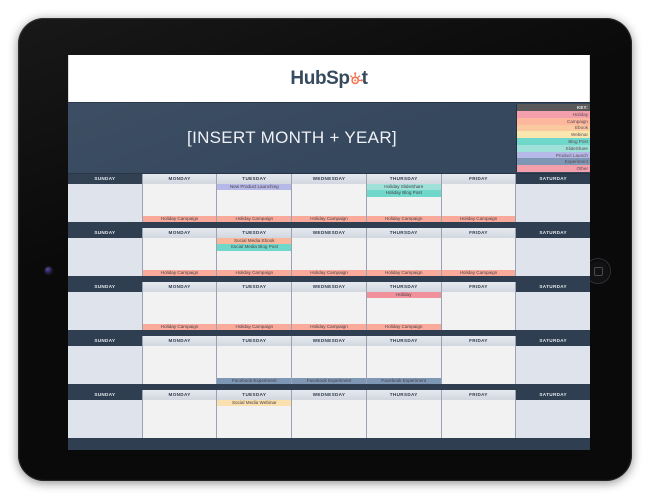 This screenshot has height=499, width=650. Describe the element at coordinates (578, 142) in the screenshot. I see `legend-item-label: Blog Post` at that location.